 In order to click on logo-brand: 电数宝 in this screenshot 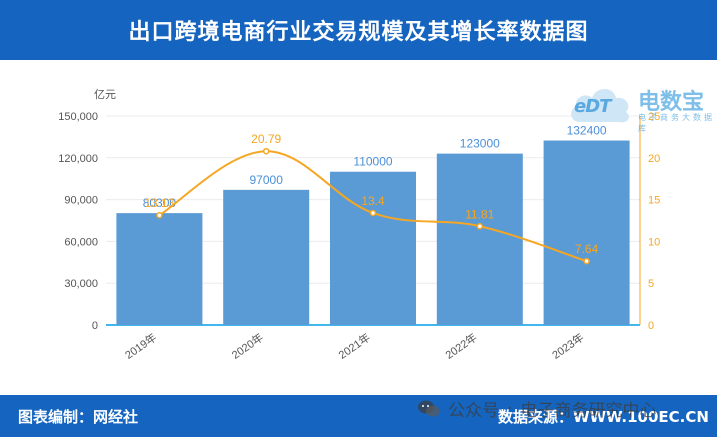, I will do `click(671, 102)`.